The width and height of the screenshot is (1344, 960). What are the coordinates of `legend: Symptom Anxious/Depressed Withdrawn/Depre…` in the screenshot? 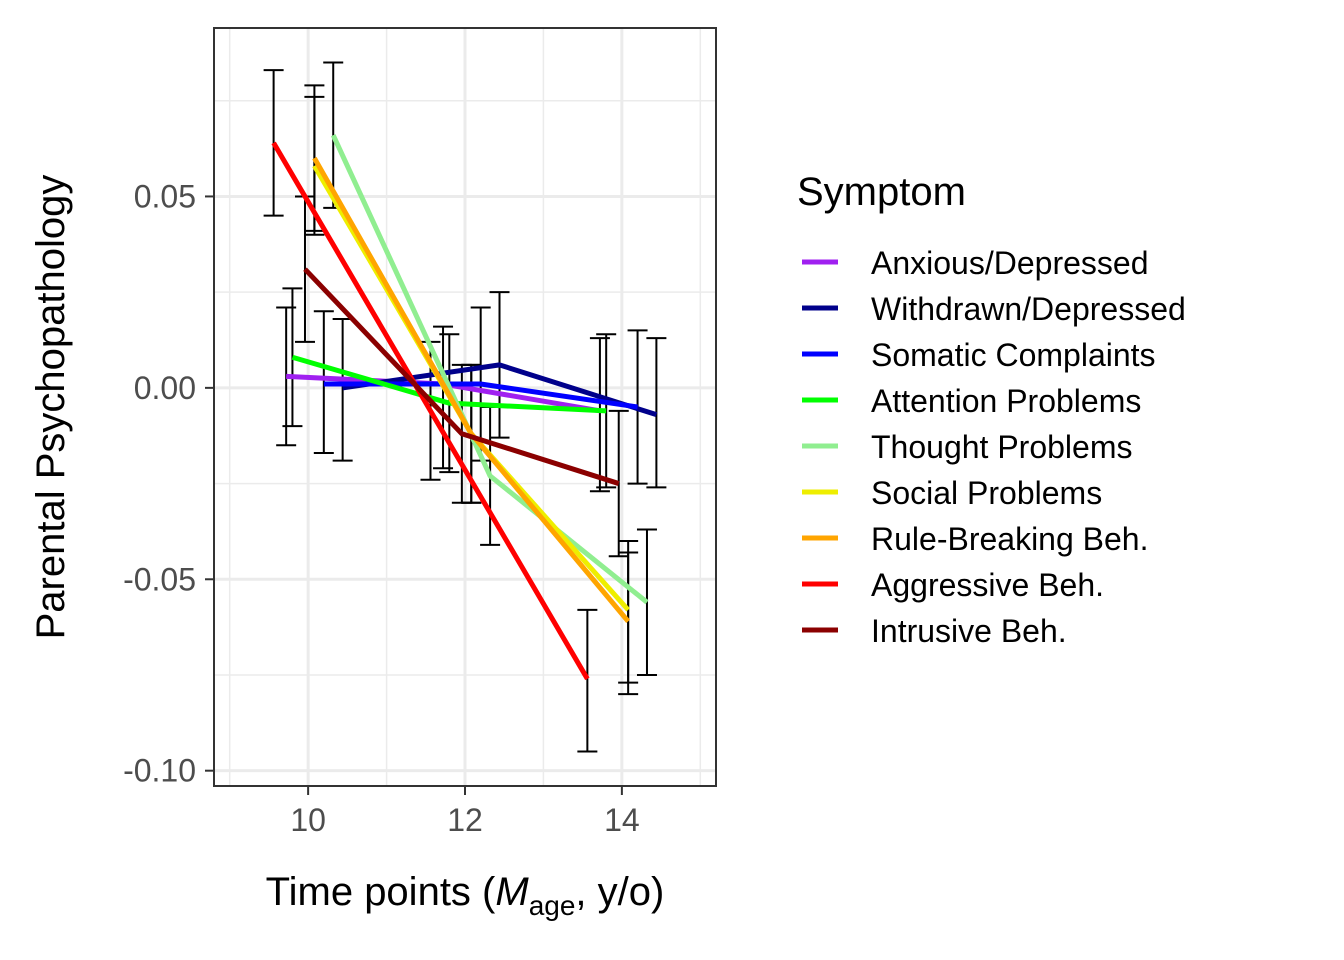 It's located at (991, 409).